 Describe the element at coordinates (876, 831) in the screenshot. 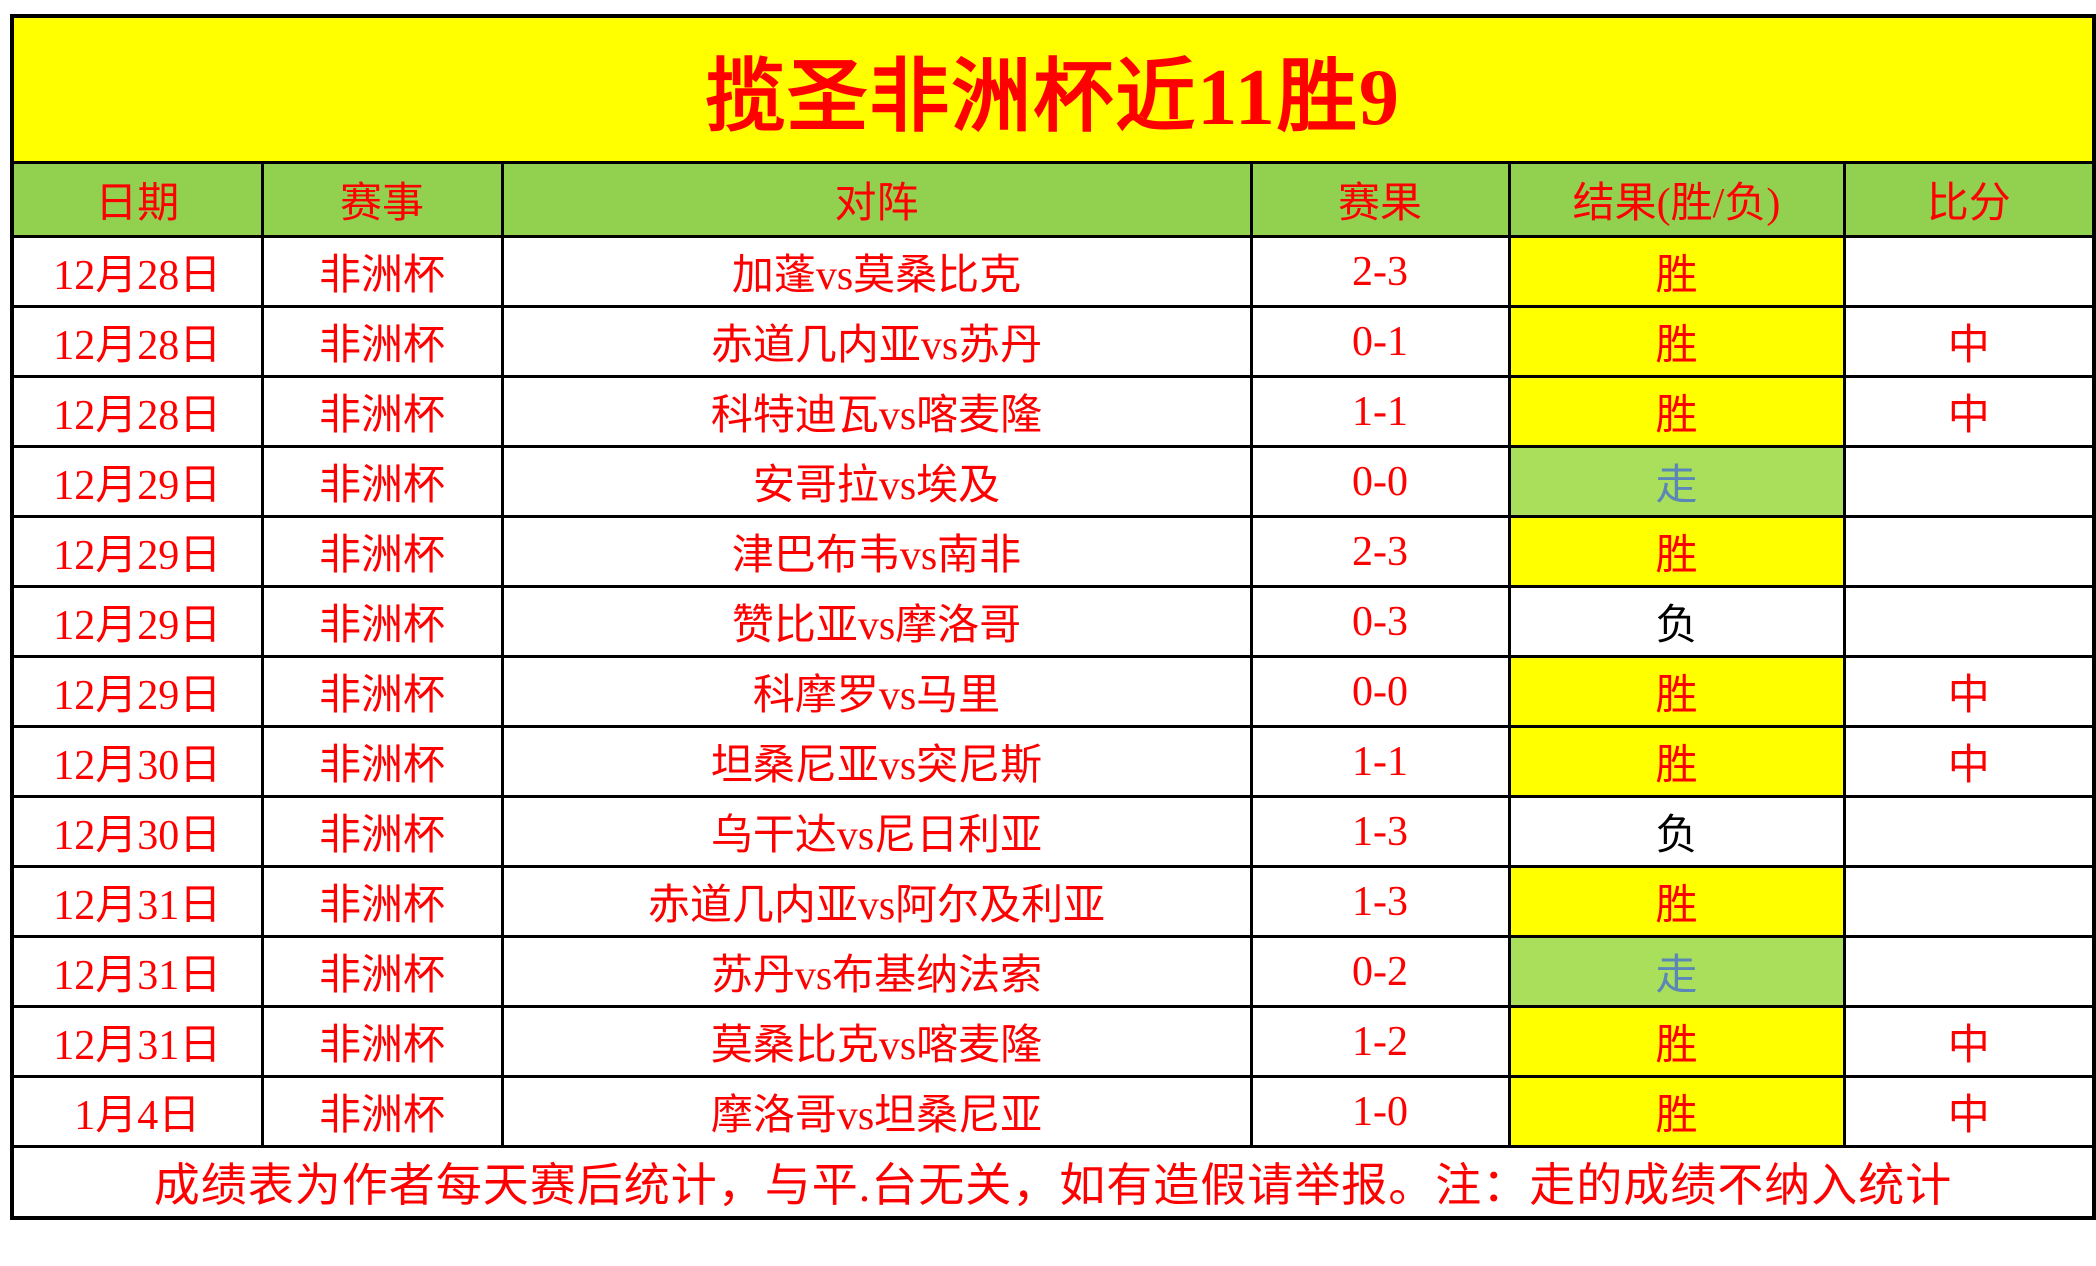

I see `matchup-cell: 乌干达vs尼日利亚` at that location.